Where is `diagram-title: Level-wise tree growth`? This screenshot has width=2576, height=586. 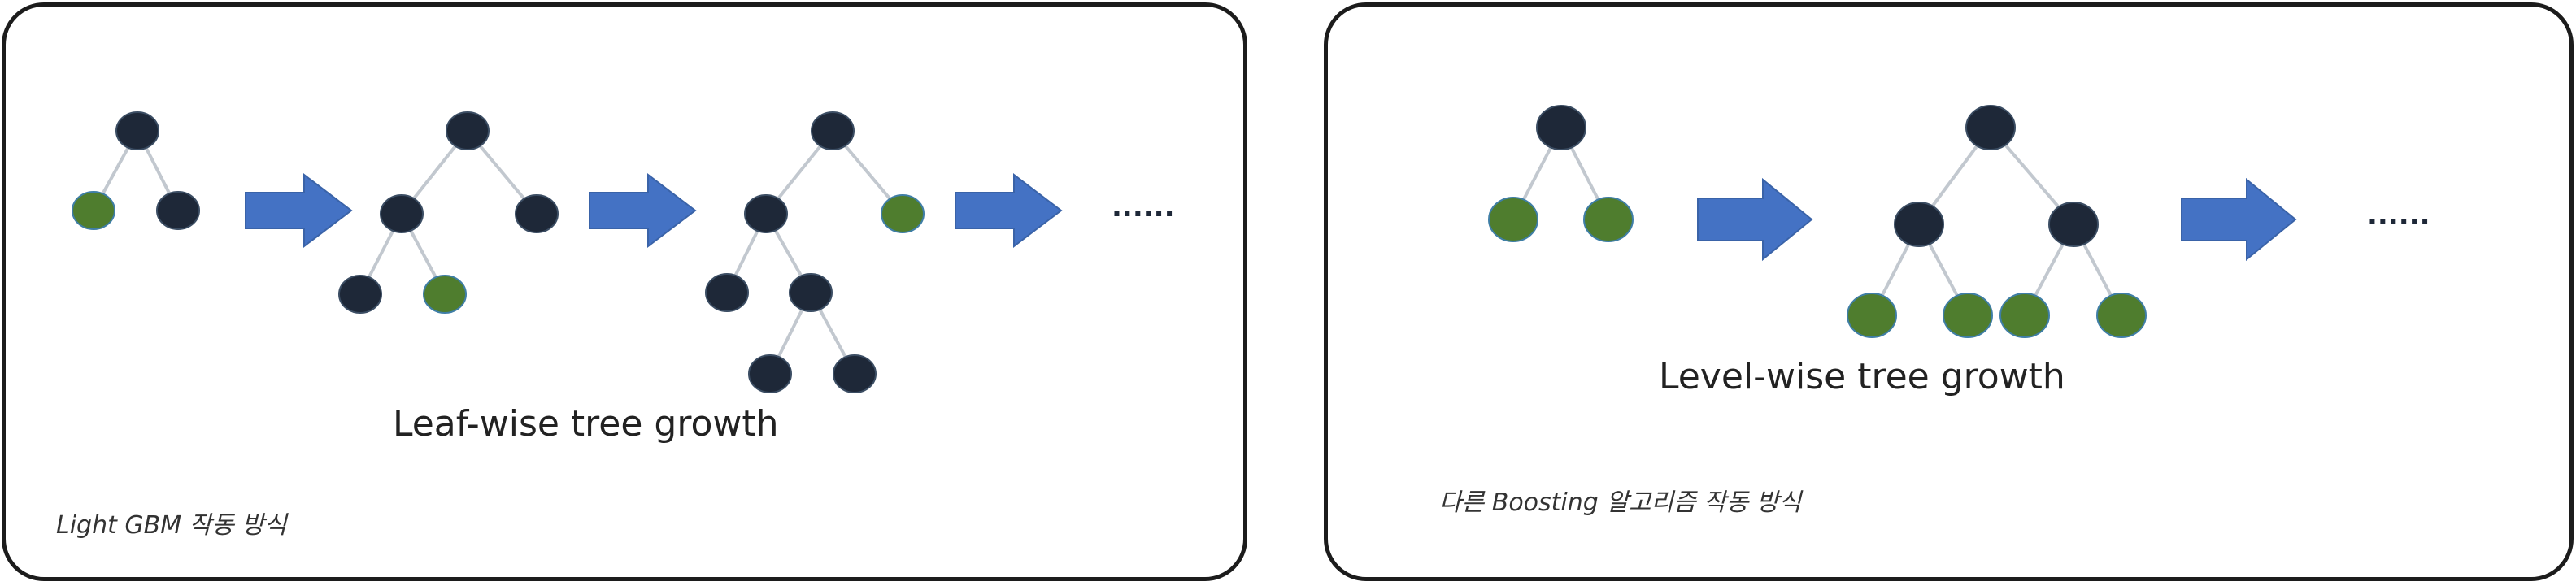
diagram-title: Level-wise tree growth is located at coordinates (1862, 376).